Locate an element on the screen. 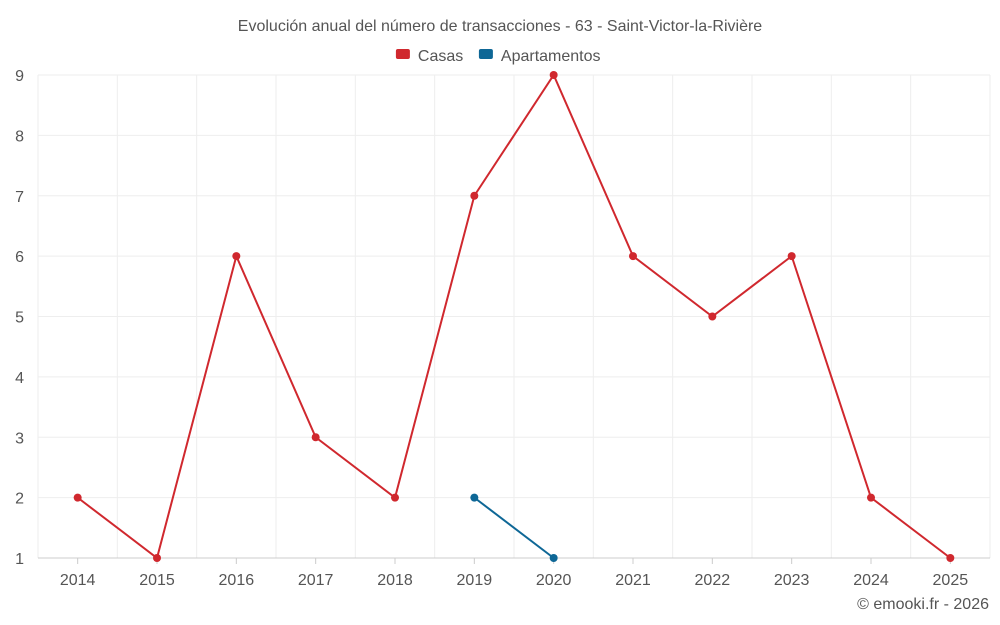  legend-item-casas: Casas is located at coordinates (429, 56).